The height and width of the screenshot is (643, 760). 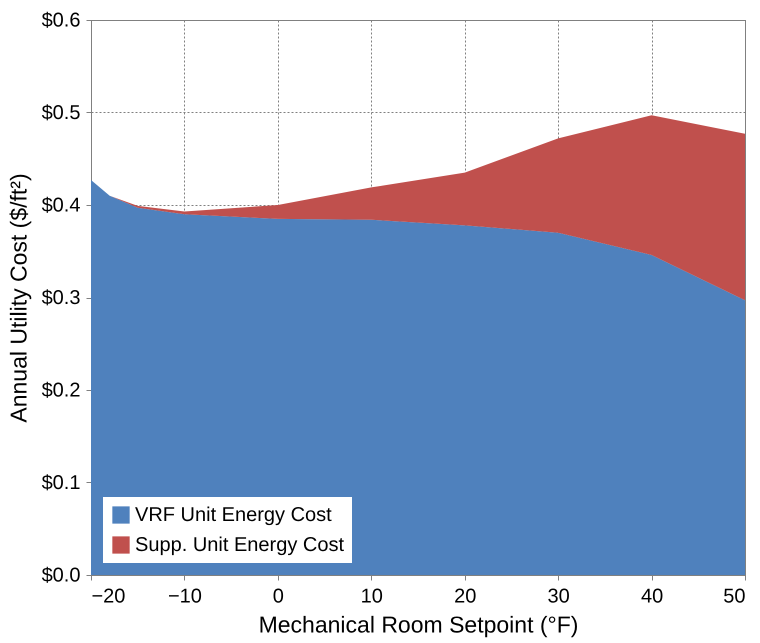 I want to click on y-tick-label: $0.6, so click(x=61, y=21).